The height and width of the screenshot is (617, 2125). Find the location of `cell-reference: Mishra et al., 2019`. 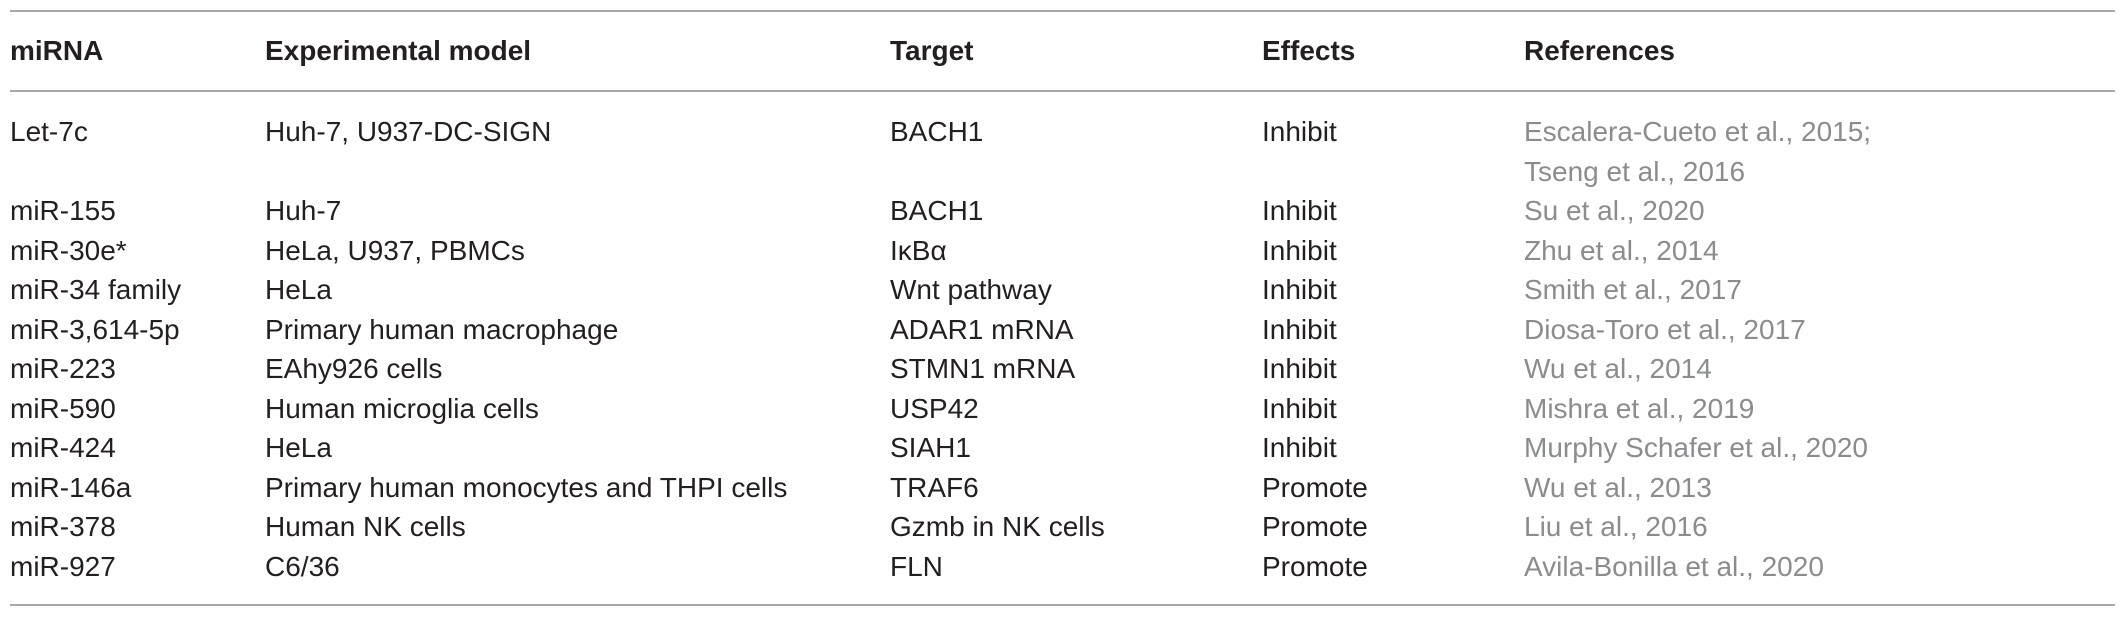

cell-reference: Mishra et al., 2019 is located at coordinates (1639, 408).